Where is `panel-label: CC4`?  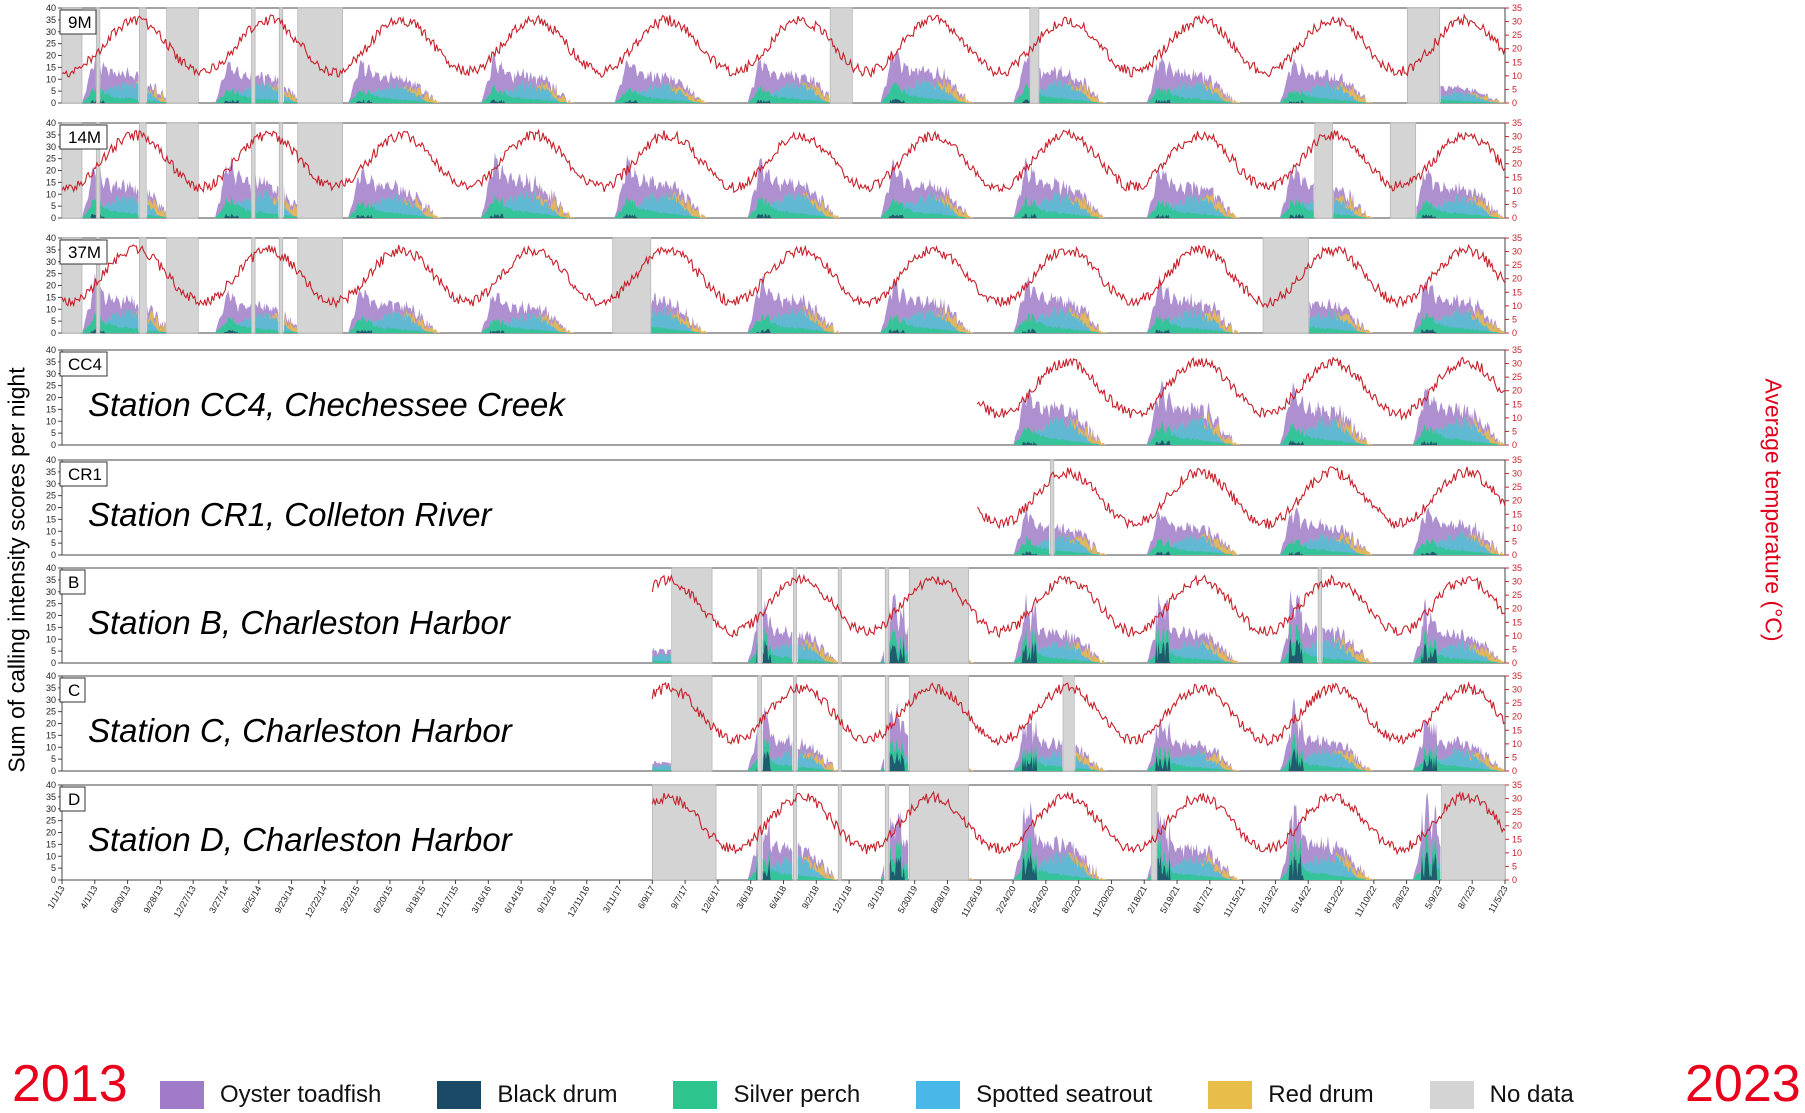
panel-label: CC4 is located at coordinates (85, 364).